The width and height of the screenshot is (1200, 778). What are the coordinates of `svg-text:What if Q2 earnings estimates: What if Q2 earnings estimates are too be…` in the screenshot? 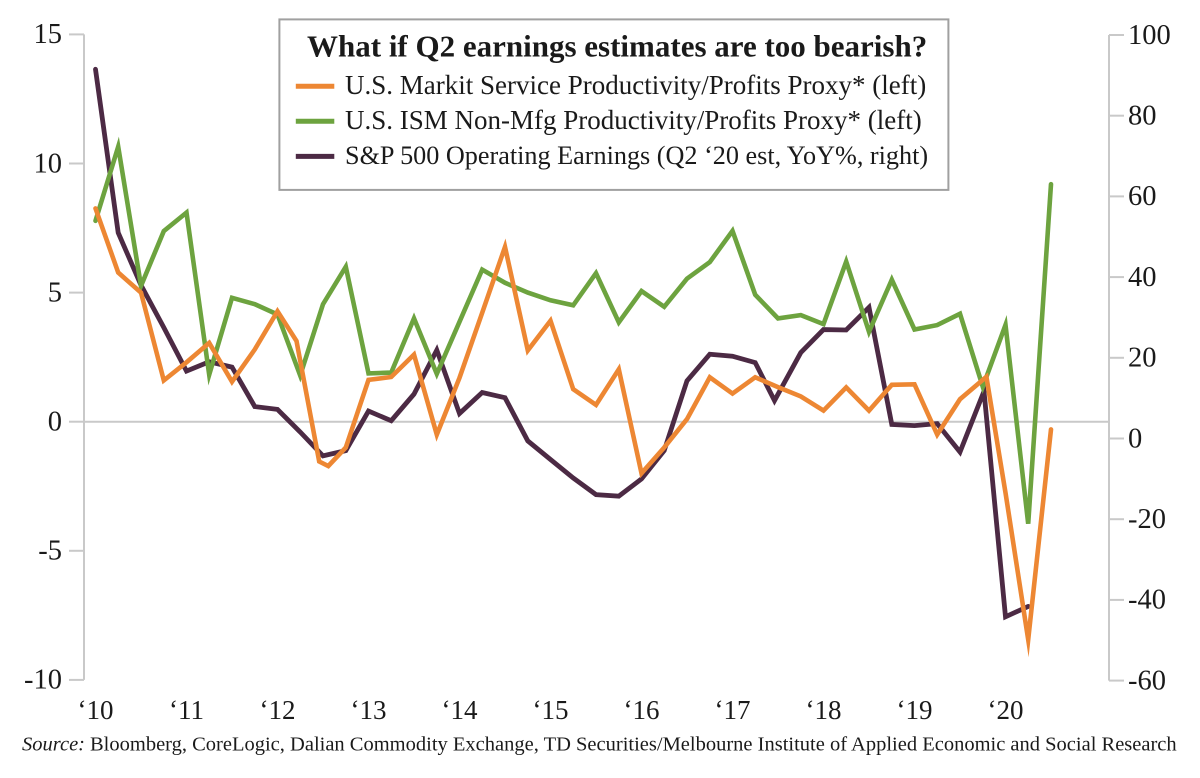 It's located at (617, 45).